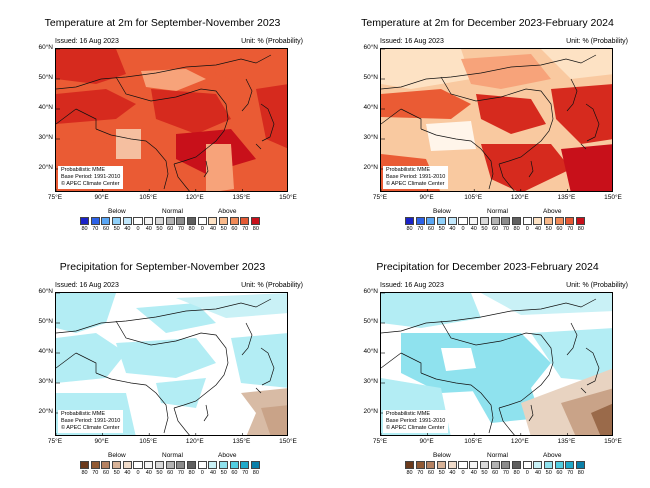  What do you see at coordinates (426, 441) in the screenshot?
I see `lon-label: 90°E` at bounding box center [426, 441].